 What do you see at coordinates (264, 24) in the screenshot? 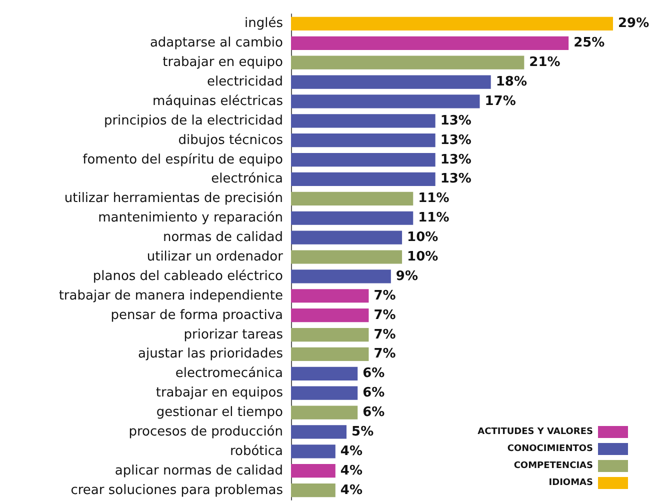
I see `y-tick-label: inglés` at bounding box center [264, 24].